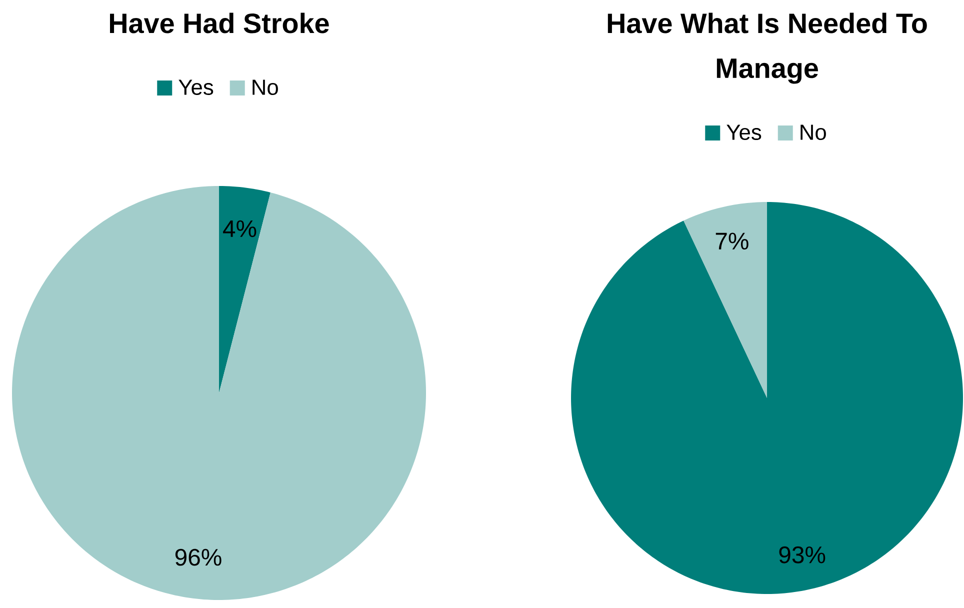 The width and height of the screenshot is (964, 608). Describe the element at coordinates (198, 557) in the screenshot. I see `data-label: 96%` at that location.